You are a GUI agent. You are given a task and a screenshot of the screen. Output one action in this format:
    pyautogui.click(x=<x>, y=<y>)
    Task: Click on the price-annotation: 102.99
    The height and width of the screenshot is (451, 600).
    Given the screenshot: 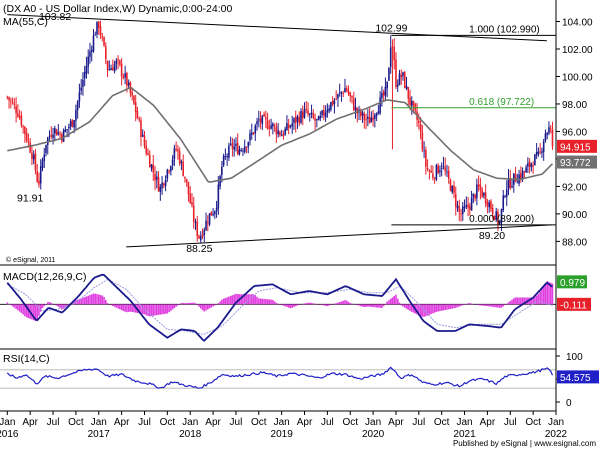 What is the action you would take?
    pyautogui.click(x=391, y=28)
    